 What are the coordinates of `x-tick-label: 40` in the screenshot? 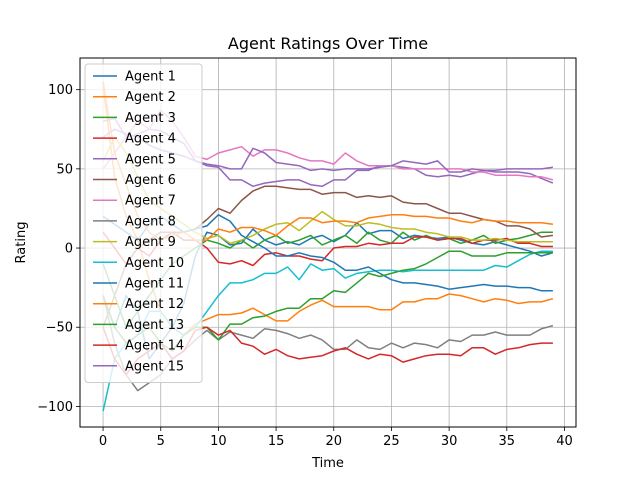 It's located at (564, 441).